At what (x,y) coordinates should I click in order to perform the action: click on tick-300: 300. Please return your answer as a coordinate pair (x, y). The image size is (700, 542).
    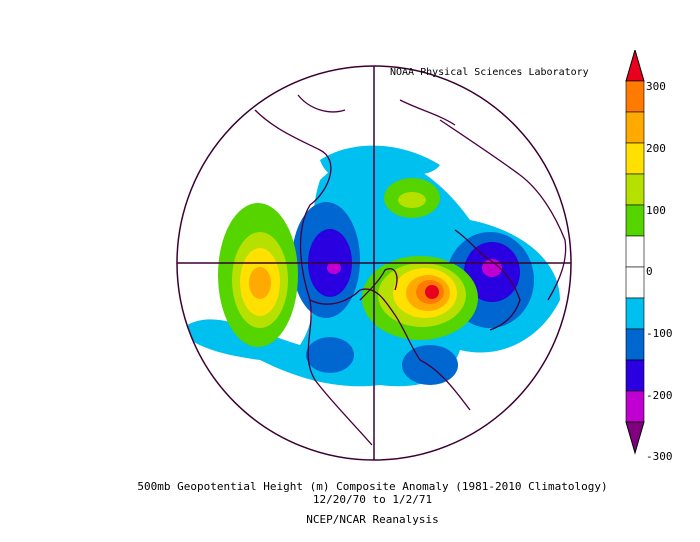
    Looking at the image, I should click on (656, 86).